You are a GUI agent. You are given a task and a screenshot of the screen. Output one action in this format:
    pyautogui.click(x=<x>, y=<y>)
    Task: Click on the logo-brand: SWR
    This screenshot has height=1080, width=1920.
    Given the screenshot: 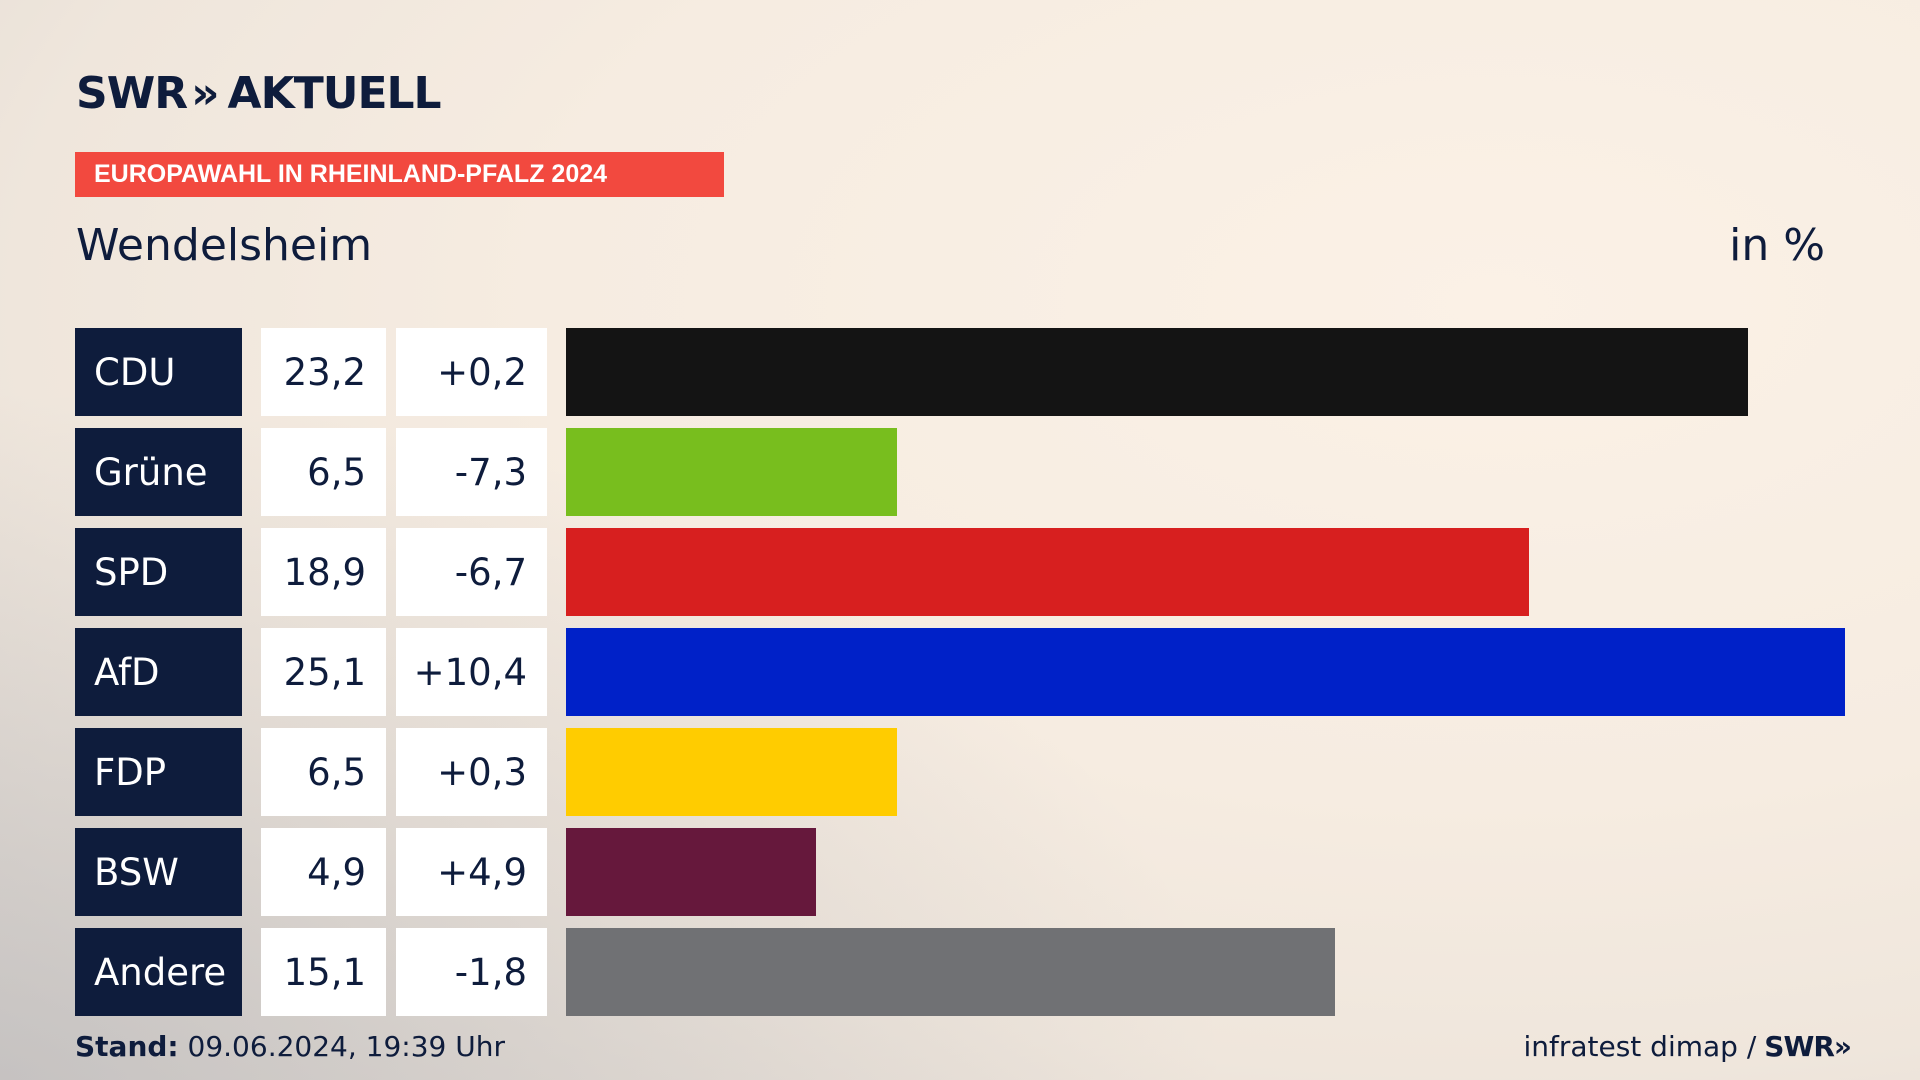 What is the action you would take?
    pyautogui.click(x=132, y=93)
    